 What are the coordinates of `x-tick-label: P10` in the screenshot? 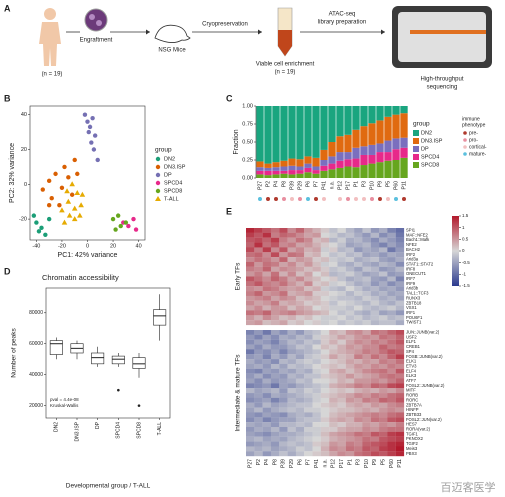 It's located at (372, 185).